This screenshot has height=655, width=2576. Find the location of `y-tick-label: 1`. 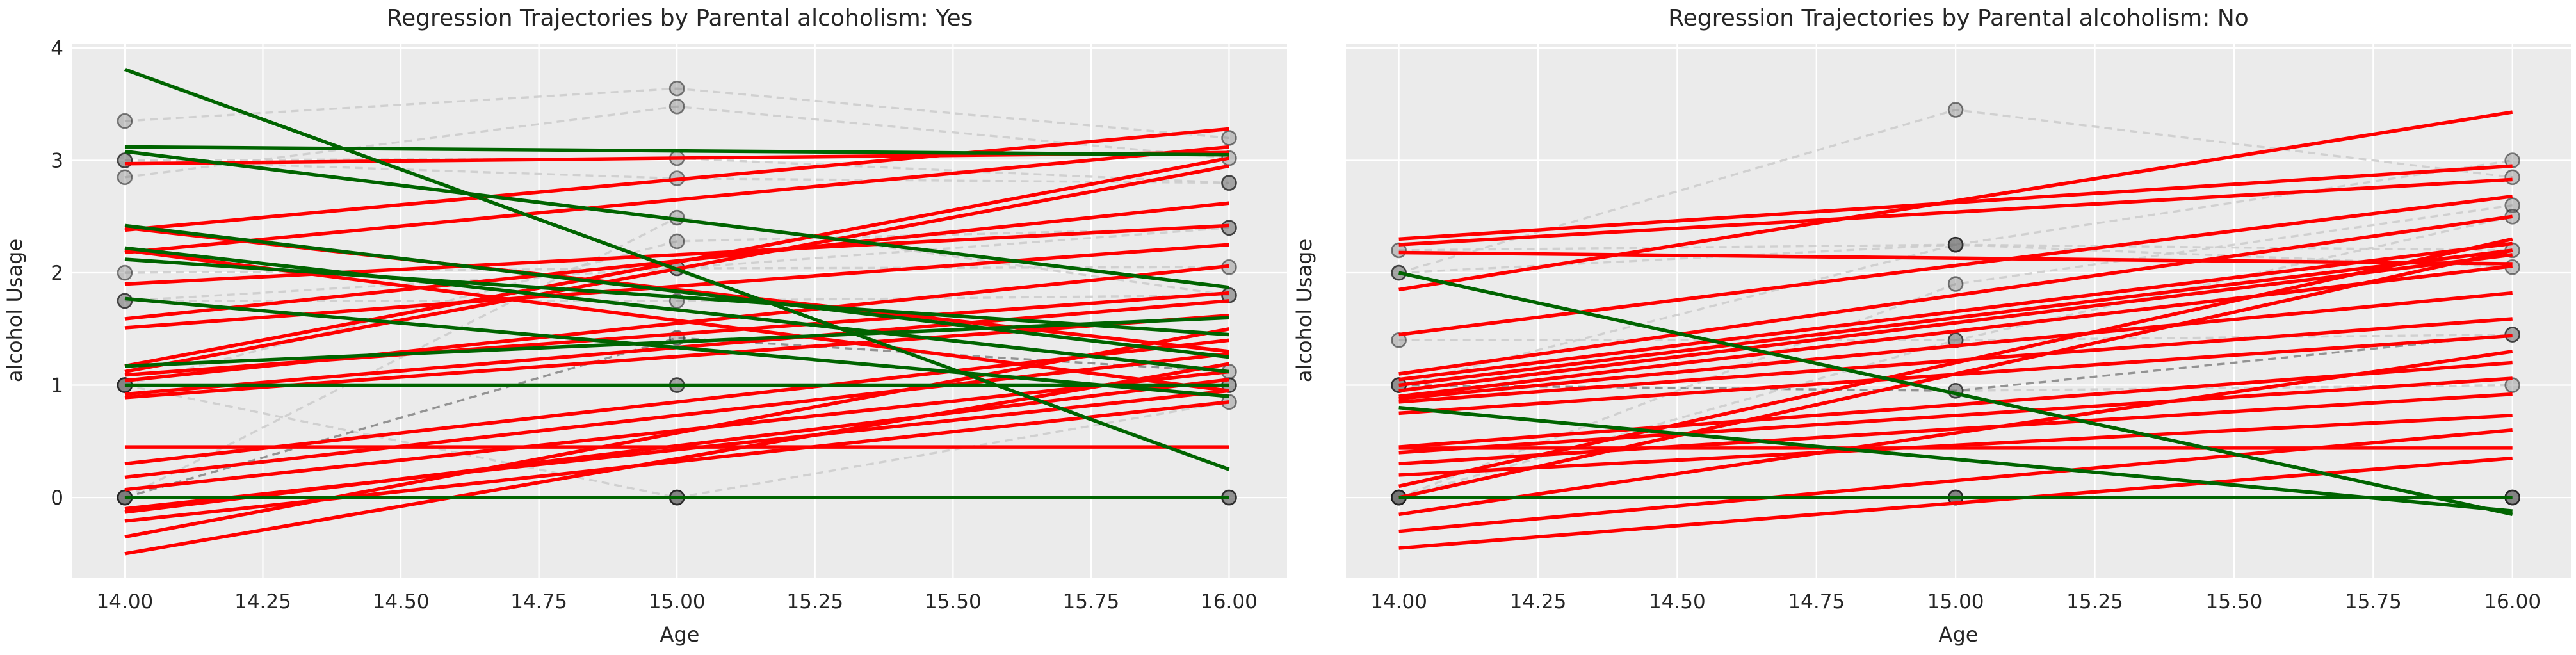

y-tick-label: 1 is located at coordinates (57, 386).